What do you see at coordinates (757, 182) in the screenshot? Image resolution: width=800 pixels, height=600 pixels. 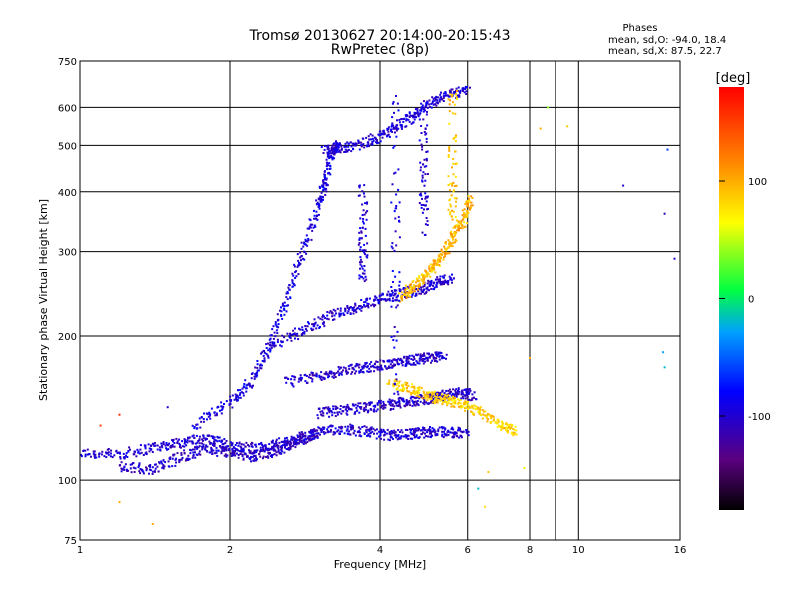 I see `colorbar-tick-label: 100` at bounding box center [757, 182].